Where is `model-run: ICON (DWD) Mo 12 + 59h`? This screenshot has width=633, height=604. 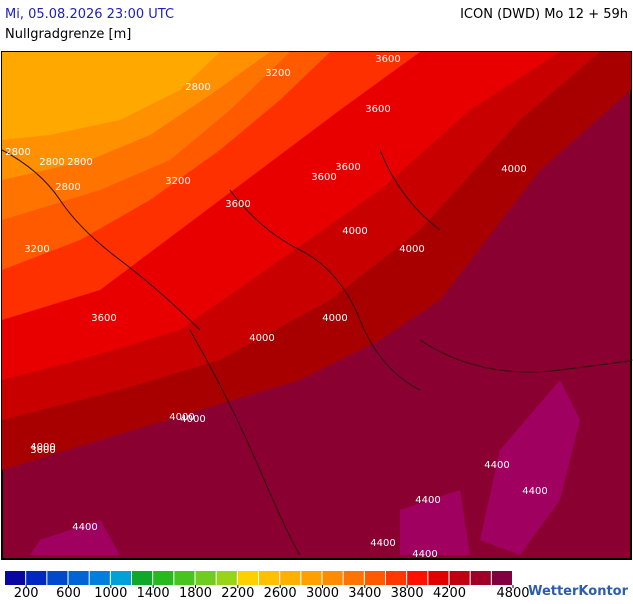 model-run: ICON (DWD) Mo 12 + 59h is located at coordinates (544, 14).